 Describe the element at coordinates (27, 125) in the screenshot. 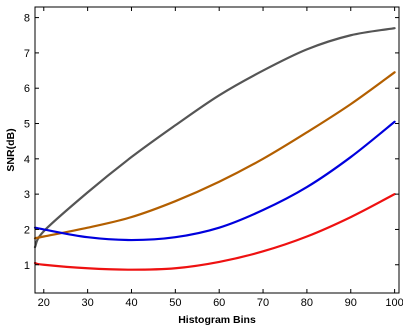

I see `y-tick-label: 5` at that location.